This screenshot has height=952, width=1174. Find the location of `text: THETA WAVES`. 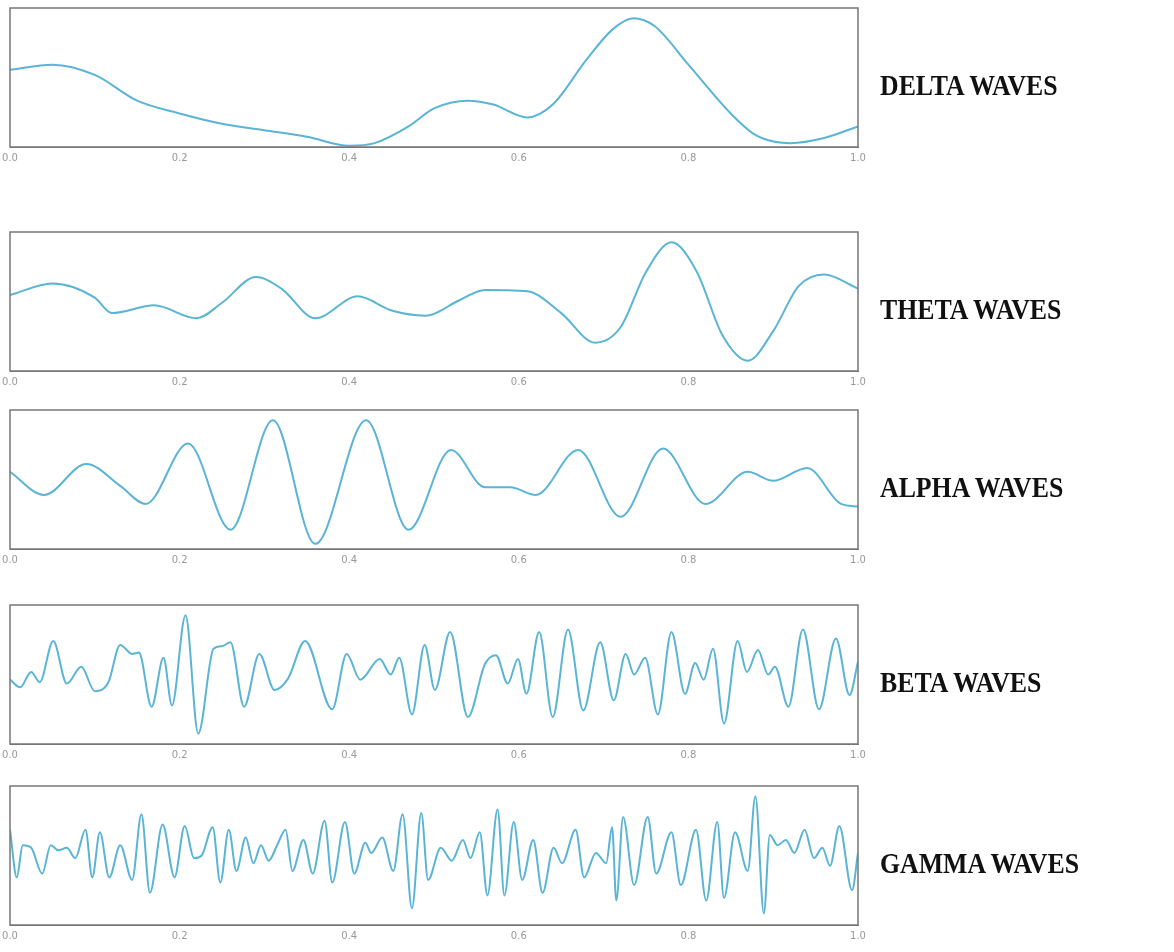

text: THETA WAVES is located at coordinates (971, 309).